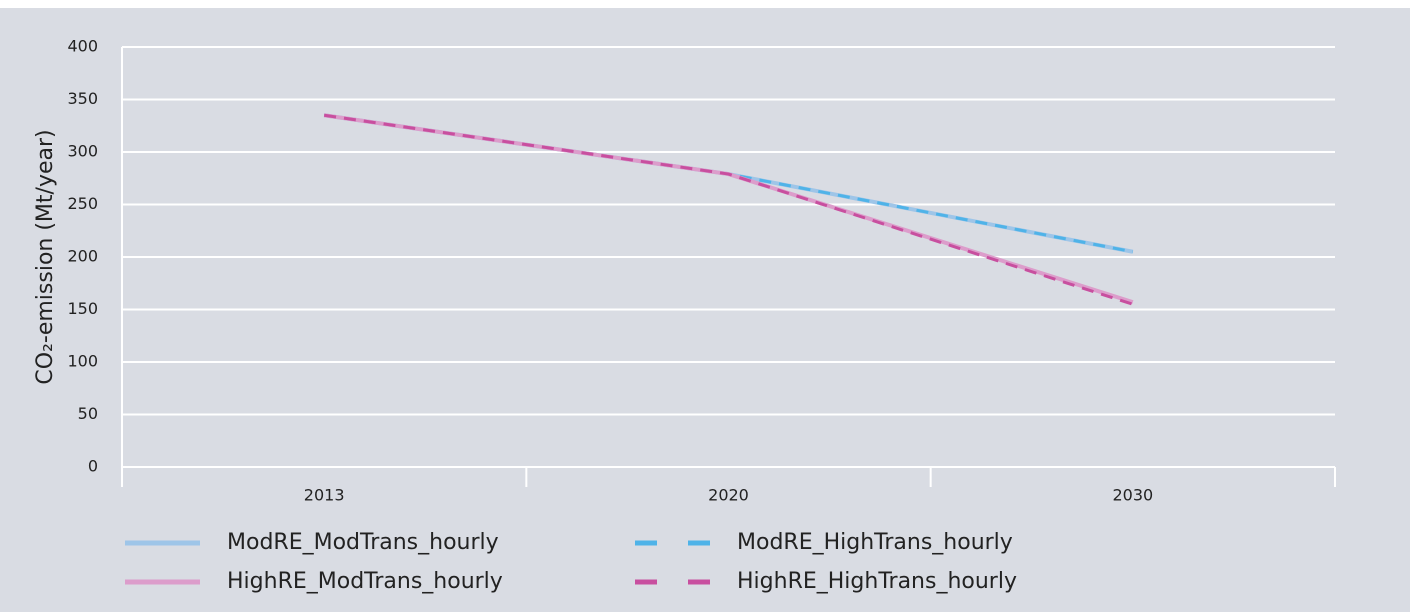 Image resolution: width=1410 pixels, height=612 pixels. I want to click on y-axis-title: CO₂-emission (Mt/year), so click(45, 256).